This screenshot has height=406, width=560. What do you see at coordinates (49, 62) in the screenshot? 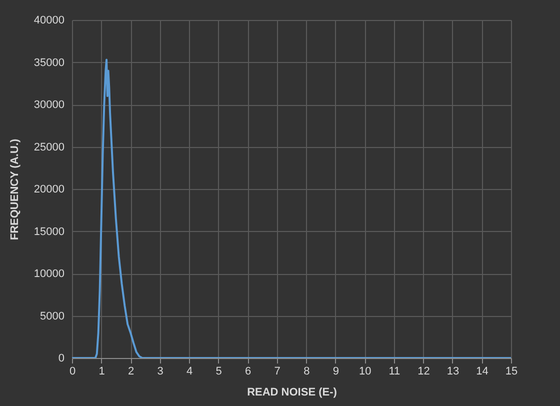
I see `y-tick-label: 35000` at bounding box center [49, 62].